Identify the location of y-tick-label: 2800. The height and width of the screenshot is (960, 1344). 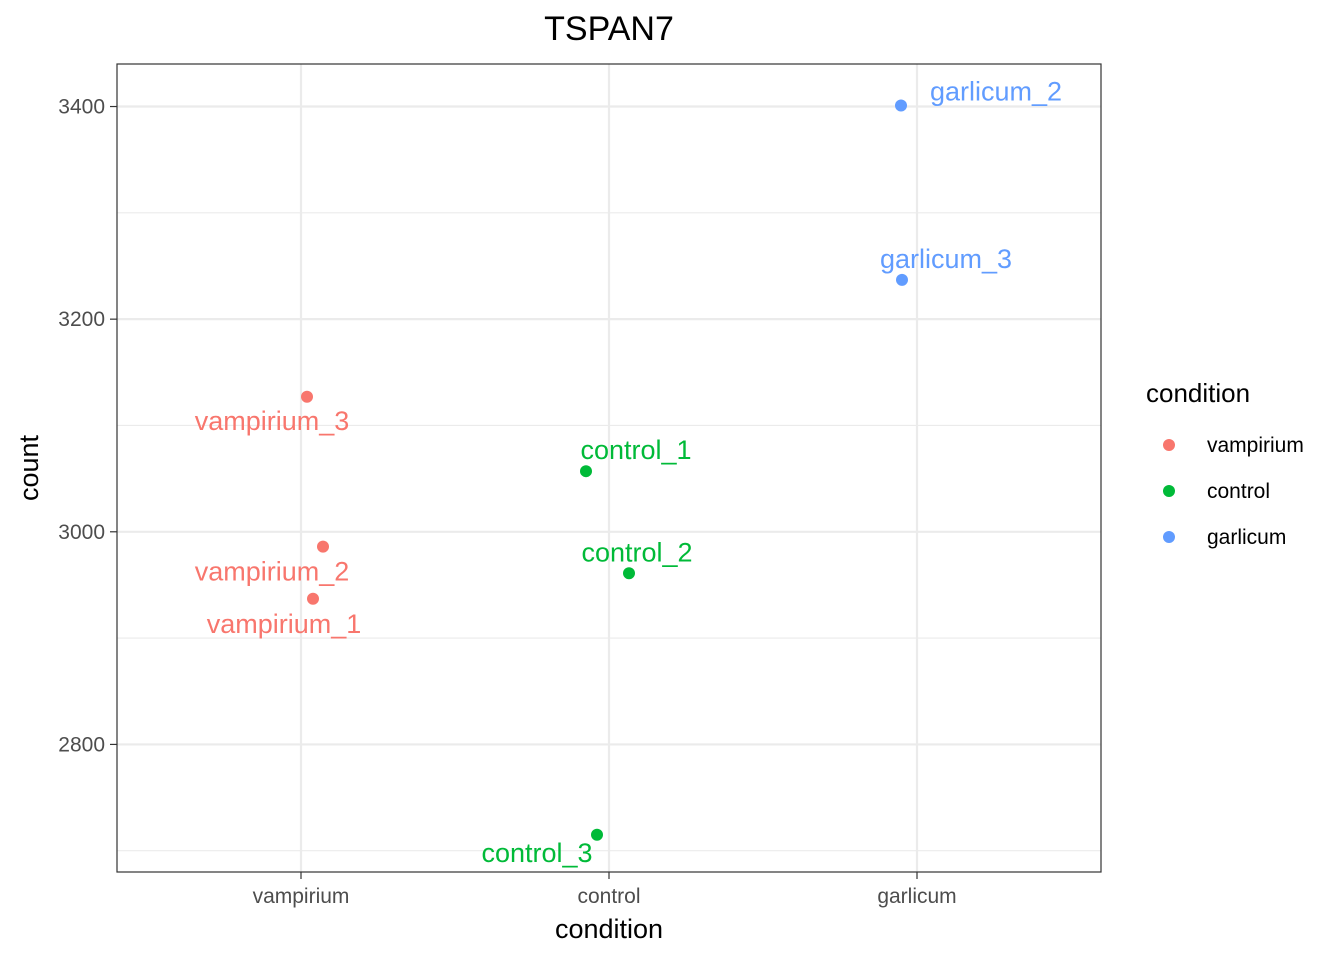
(81, 744).